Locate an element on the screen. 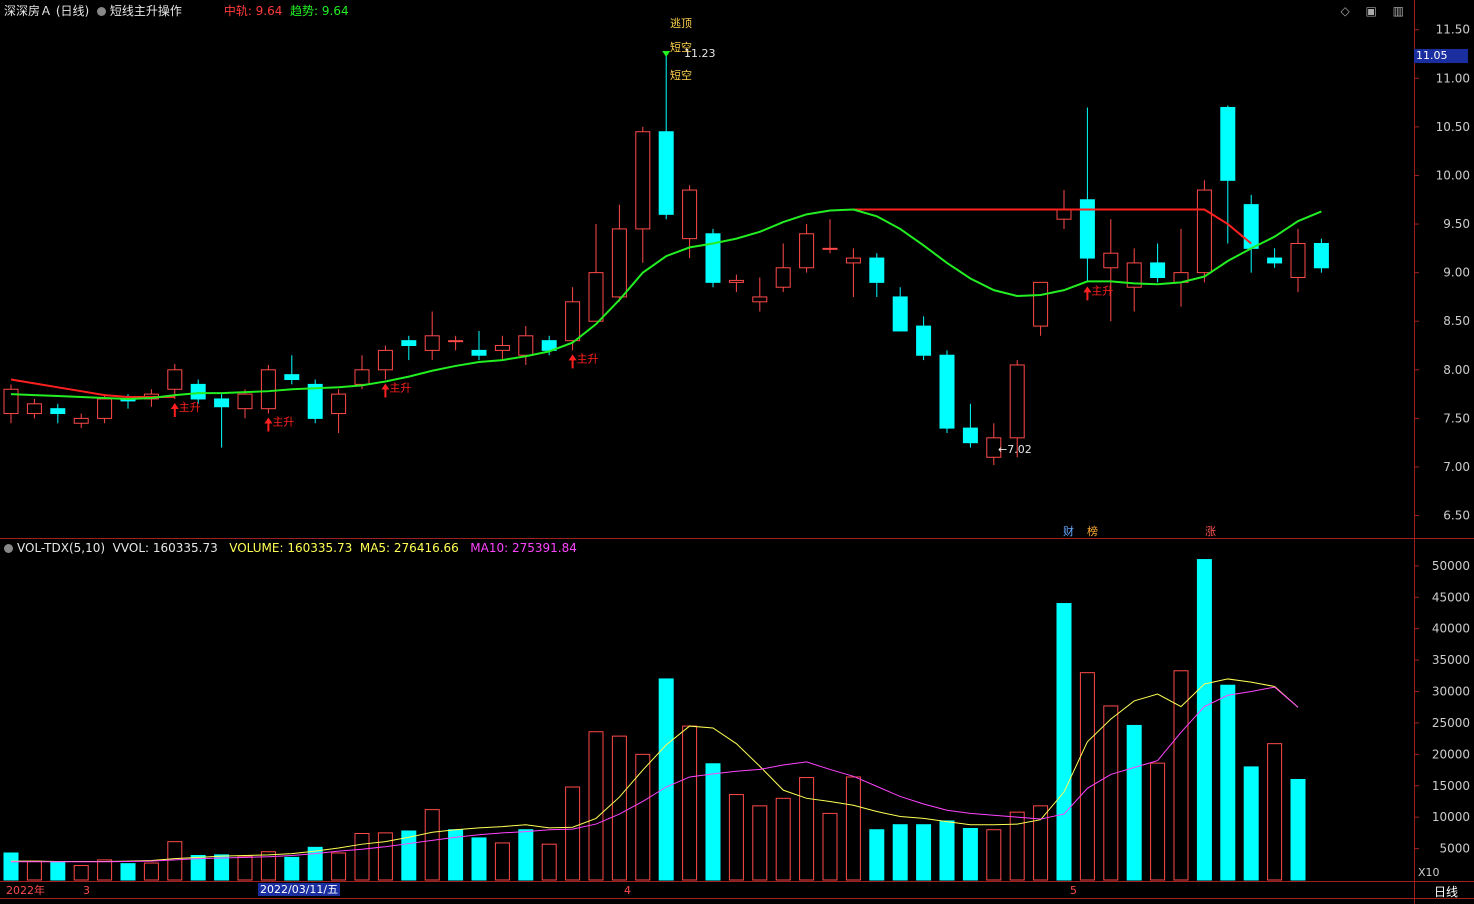 This screenshot has height=904, width=1474. ranking-badge: 榜 is located at coordinates (1092, 531).